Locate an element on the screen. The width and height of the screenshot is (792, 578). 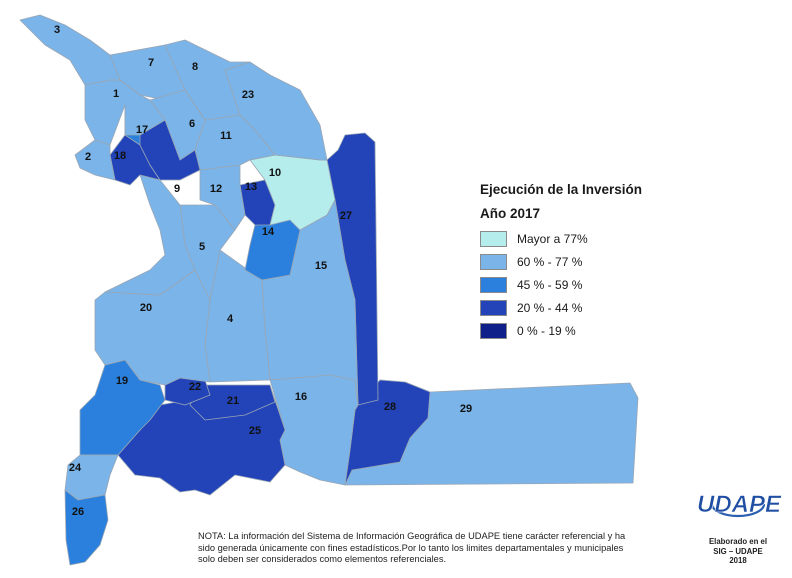
legend-label: 45 % - 59 % is located at coordinates (550, 285).